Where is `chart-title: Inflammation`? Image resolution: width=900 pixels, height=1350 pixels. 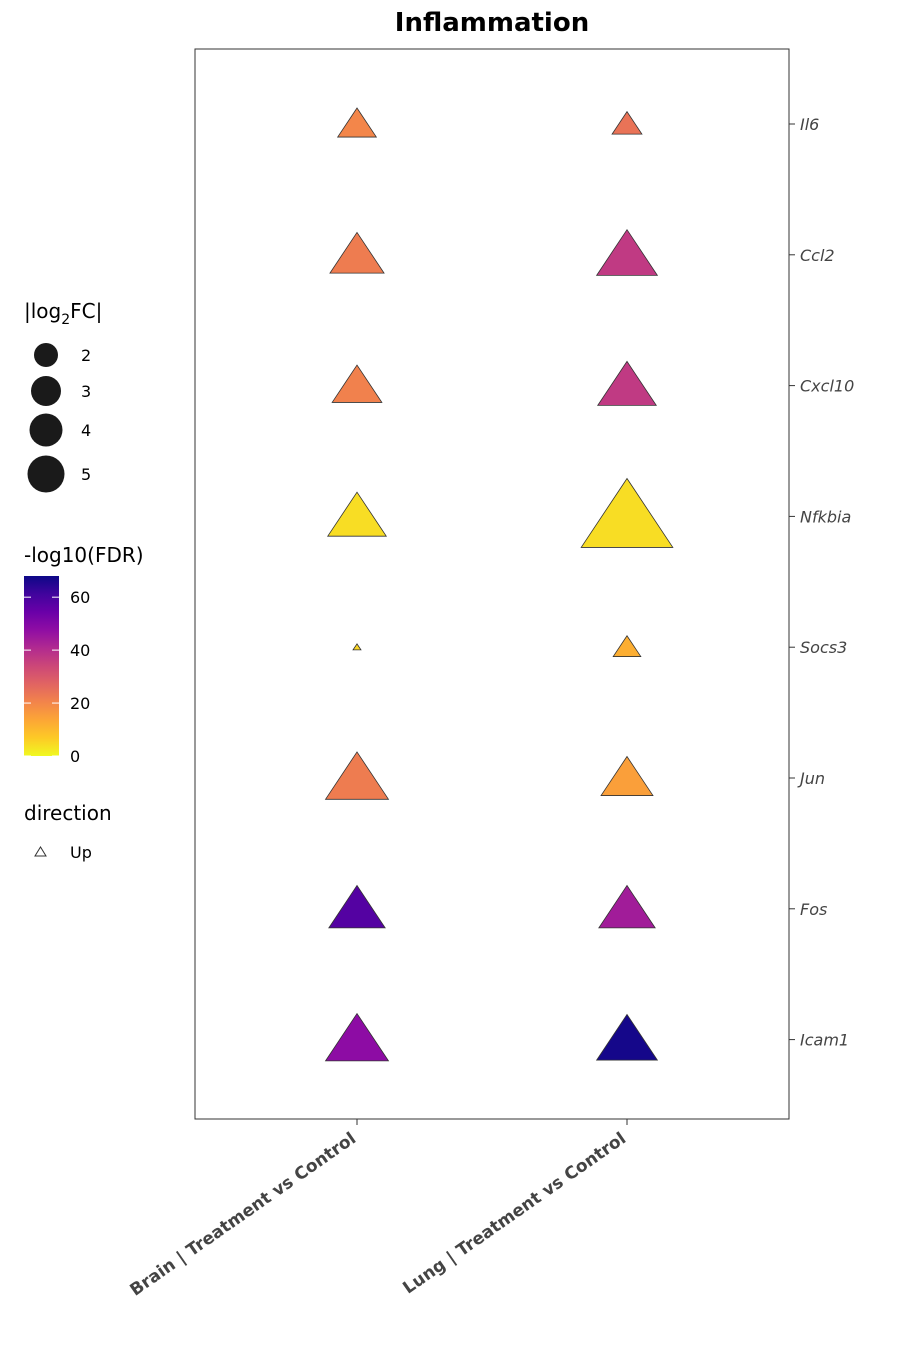
chart-title: Inflammation is located at coordinates (492, 23).